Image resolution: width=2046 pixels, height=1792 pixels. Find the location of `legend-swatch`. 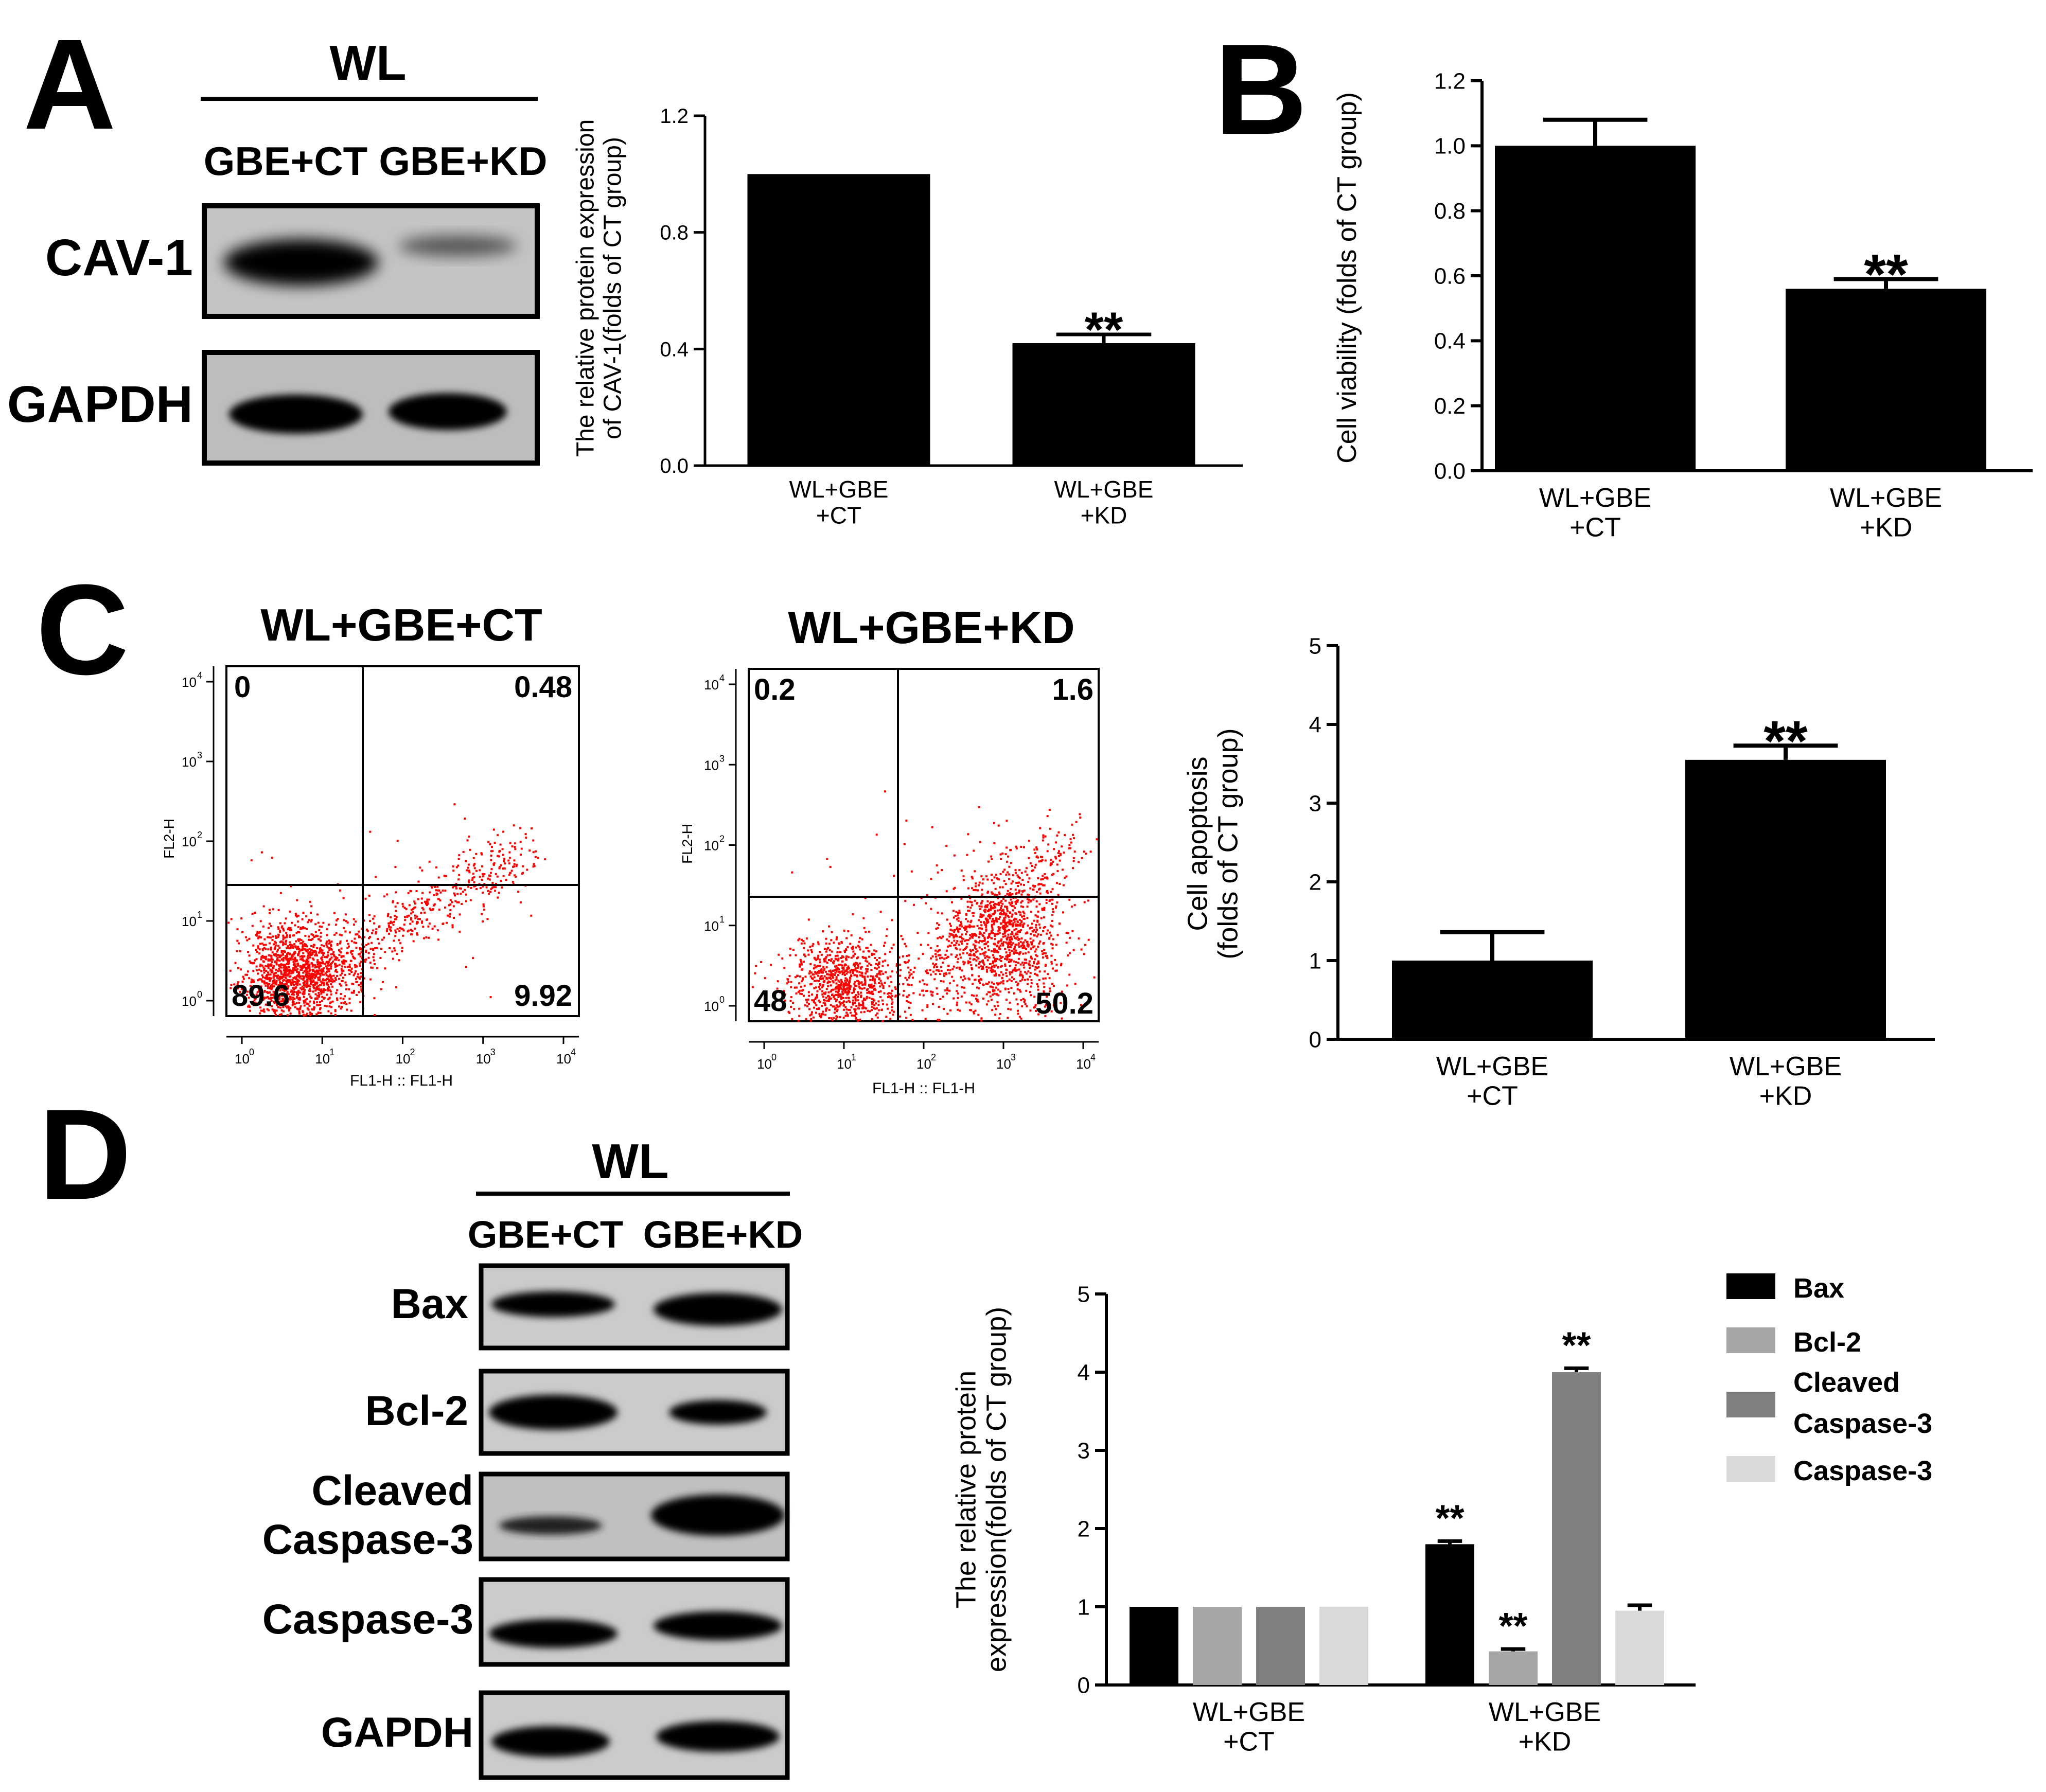

legend-swatch is located at coordinates (1751, 1340).